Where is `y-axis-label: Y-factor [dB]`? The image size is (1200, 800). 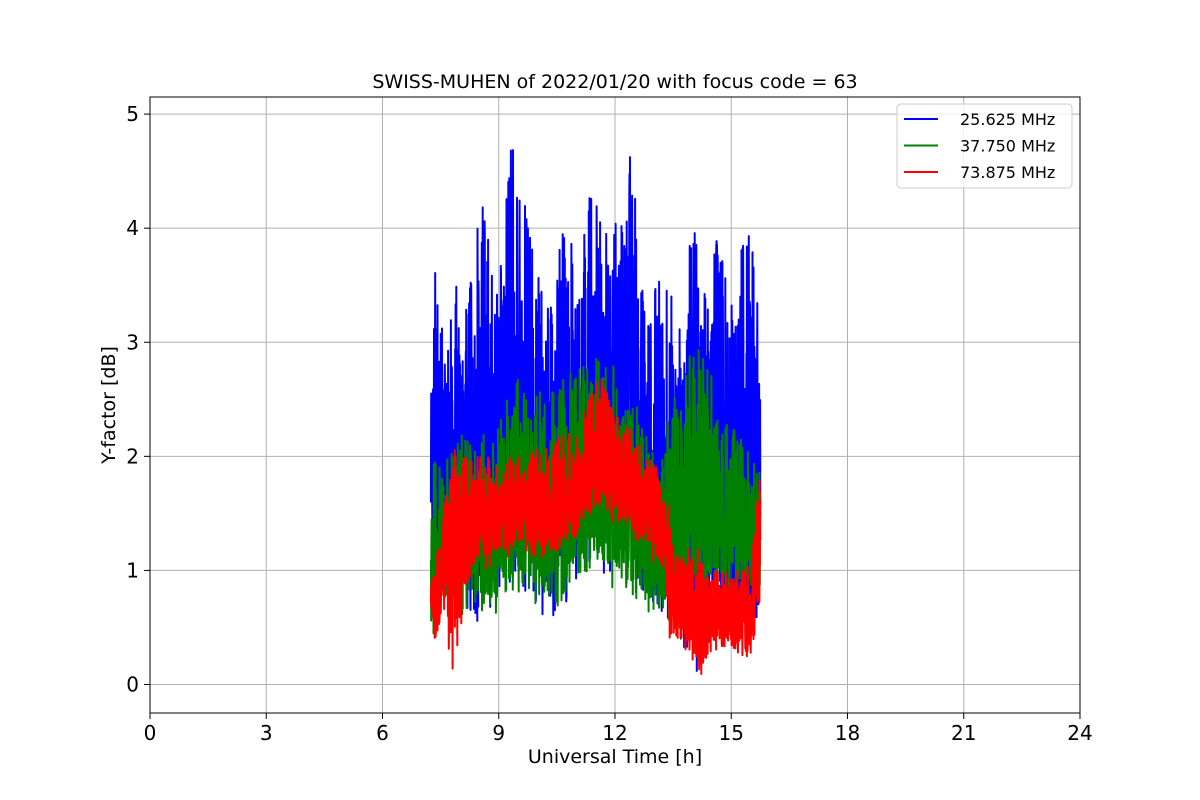
y-axis-label: Y-factor [dB] is located at coordinates (109, 405).